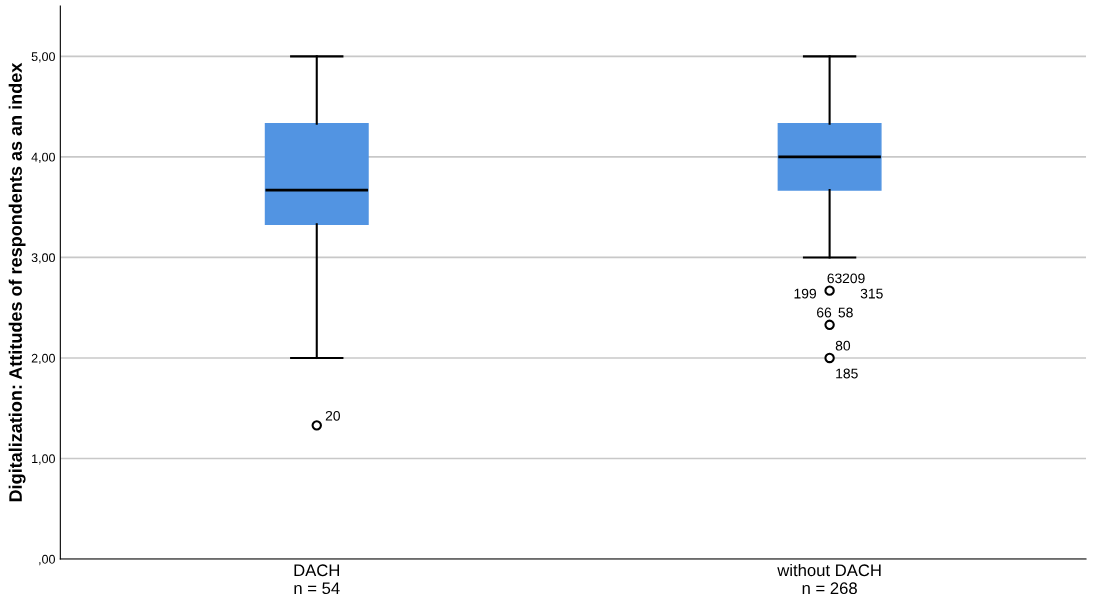 This screenshot has width=1097, height=611. I want to click on annotation: 63, so click(834, 278).